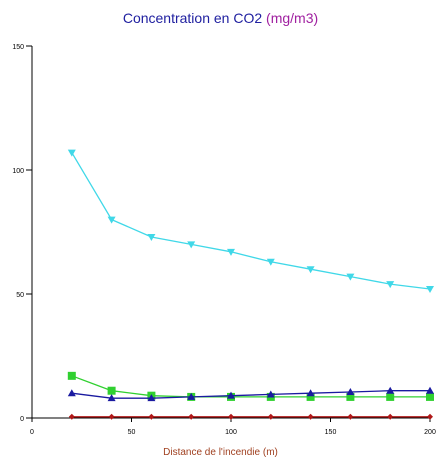 Image resolution: width=441 pixels, height=465 pixels. I want to click on x-tick-label: 100, so click(231, 432).